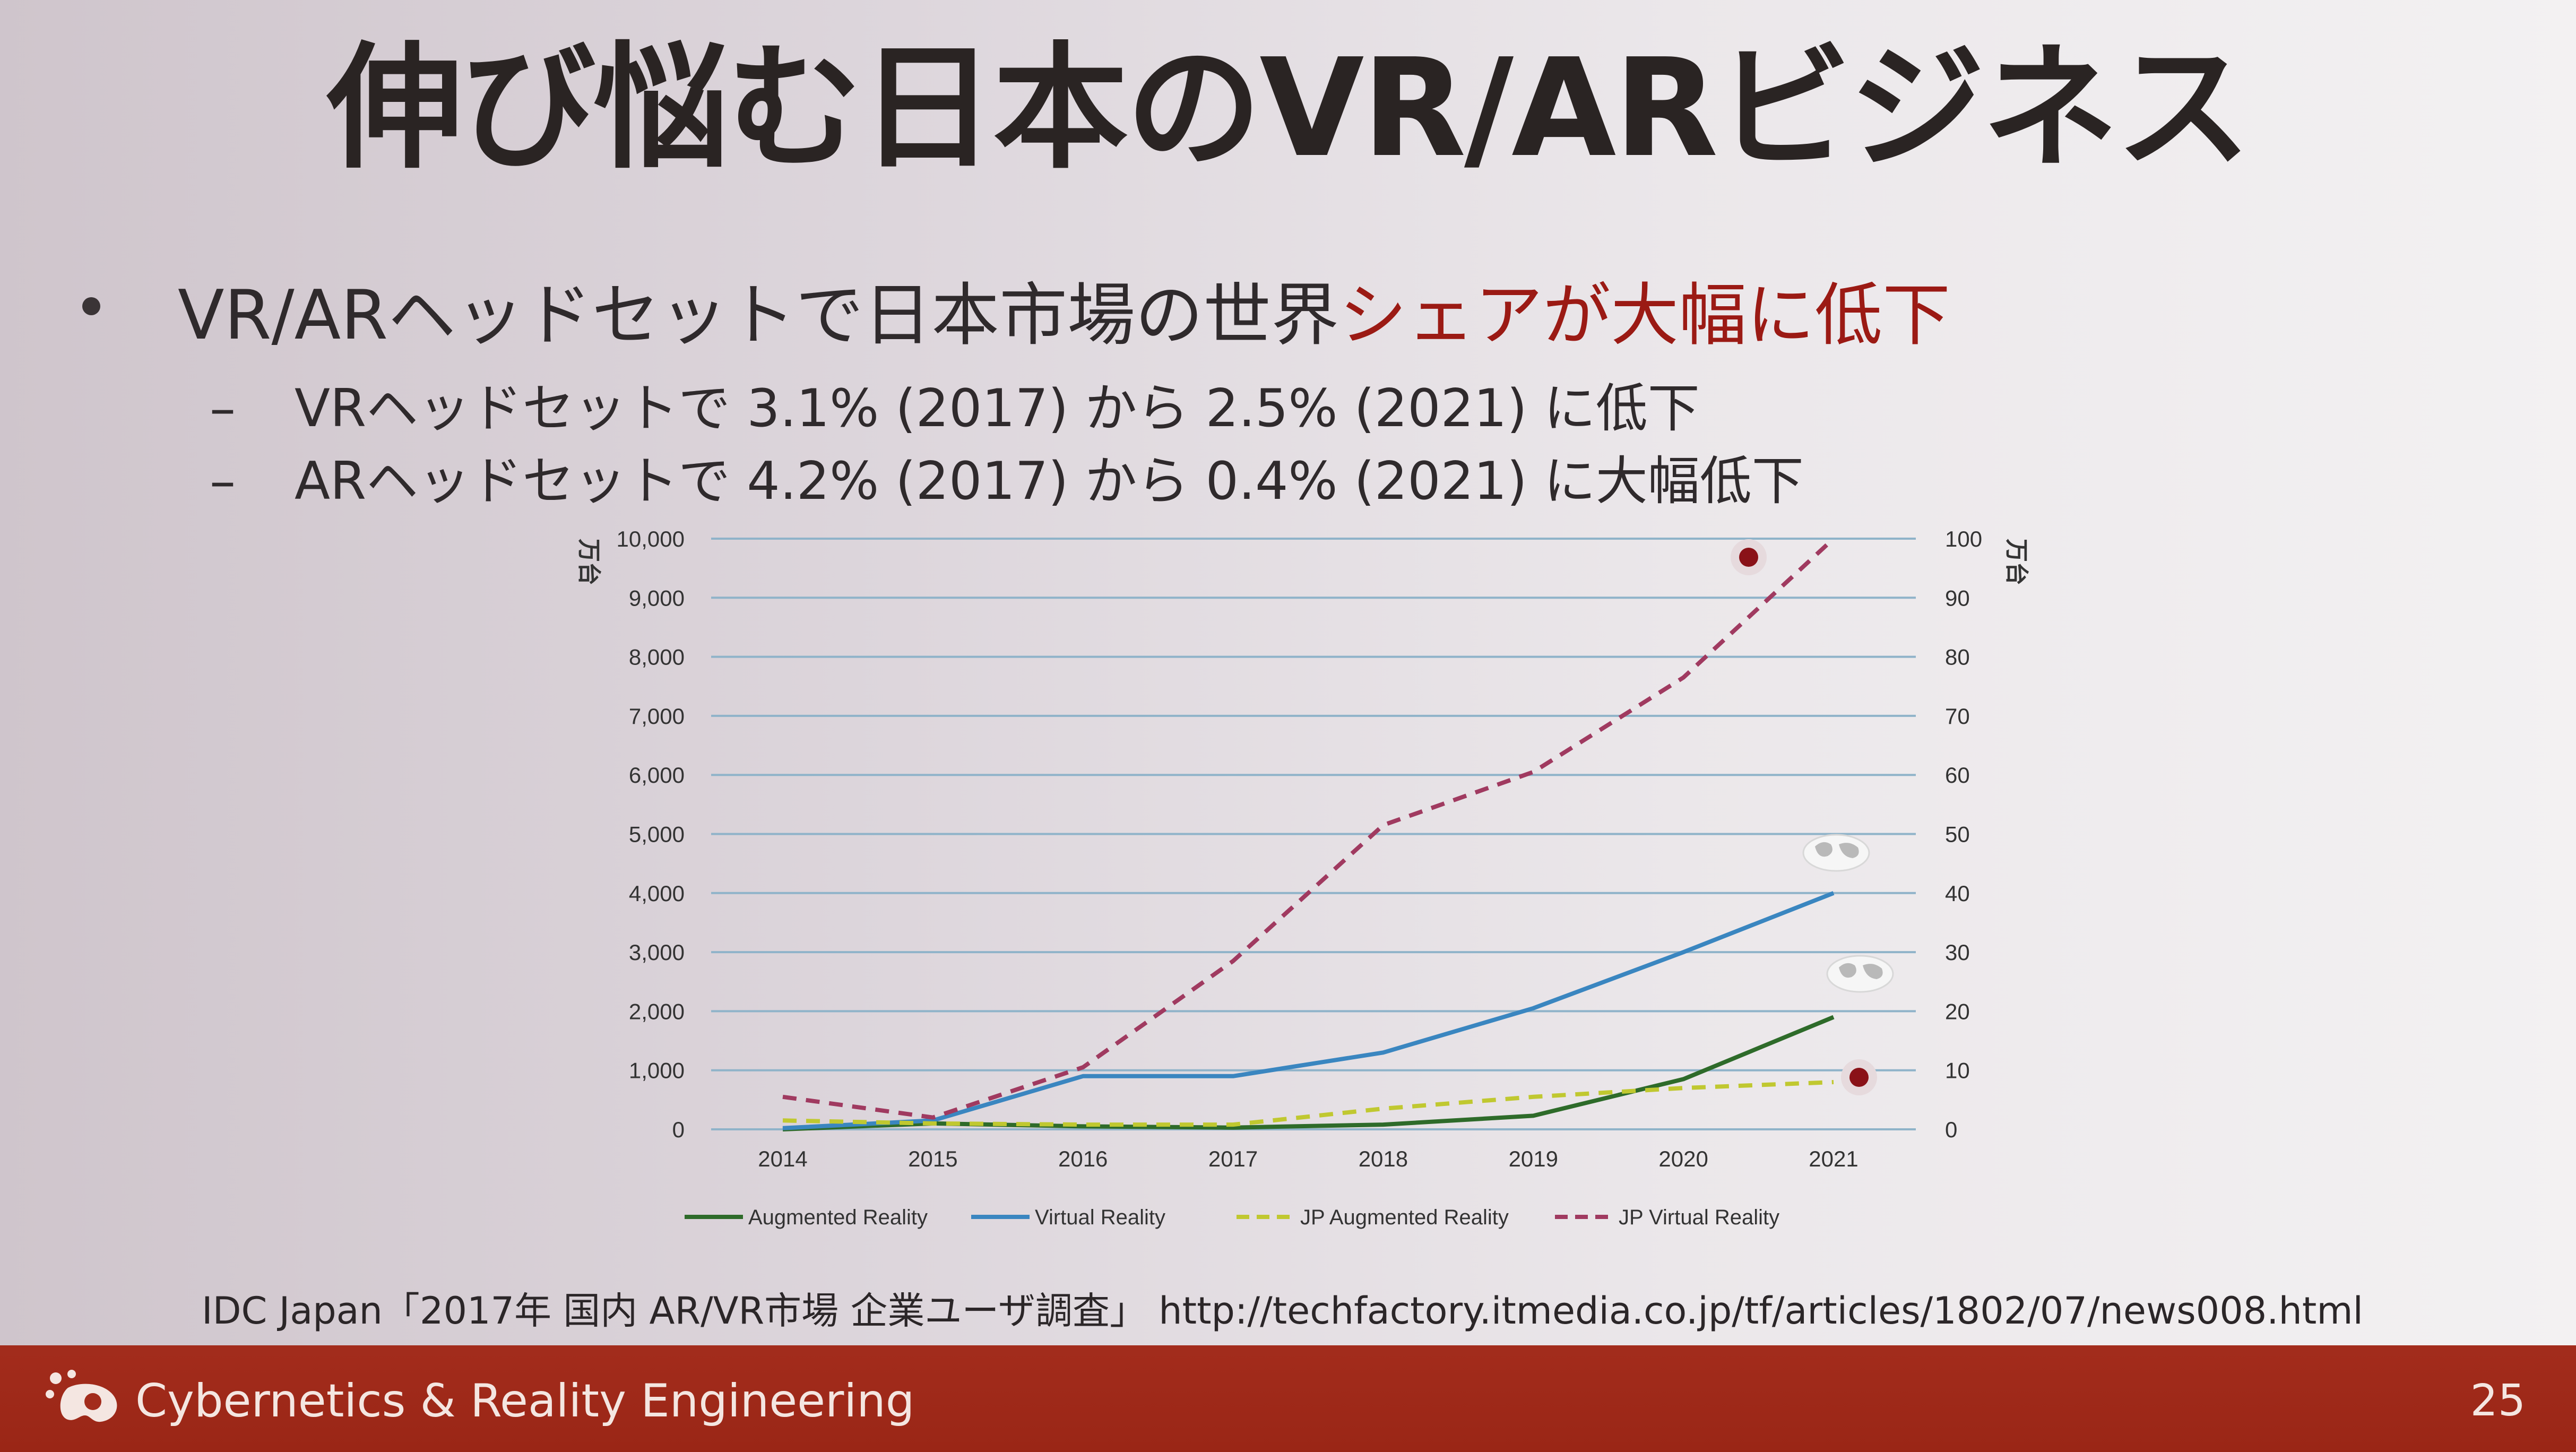 Image resolution: width=2576 pixels, height=1452 pixels. Describe the element at coordinates (1957, 1011) in the screenshot. I see `y-right-tick-label: 20` at that location.